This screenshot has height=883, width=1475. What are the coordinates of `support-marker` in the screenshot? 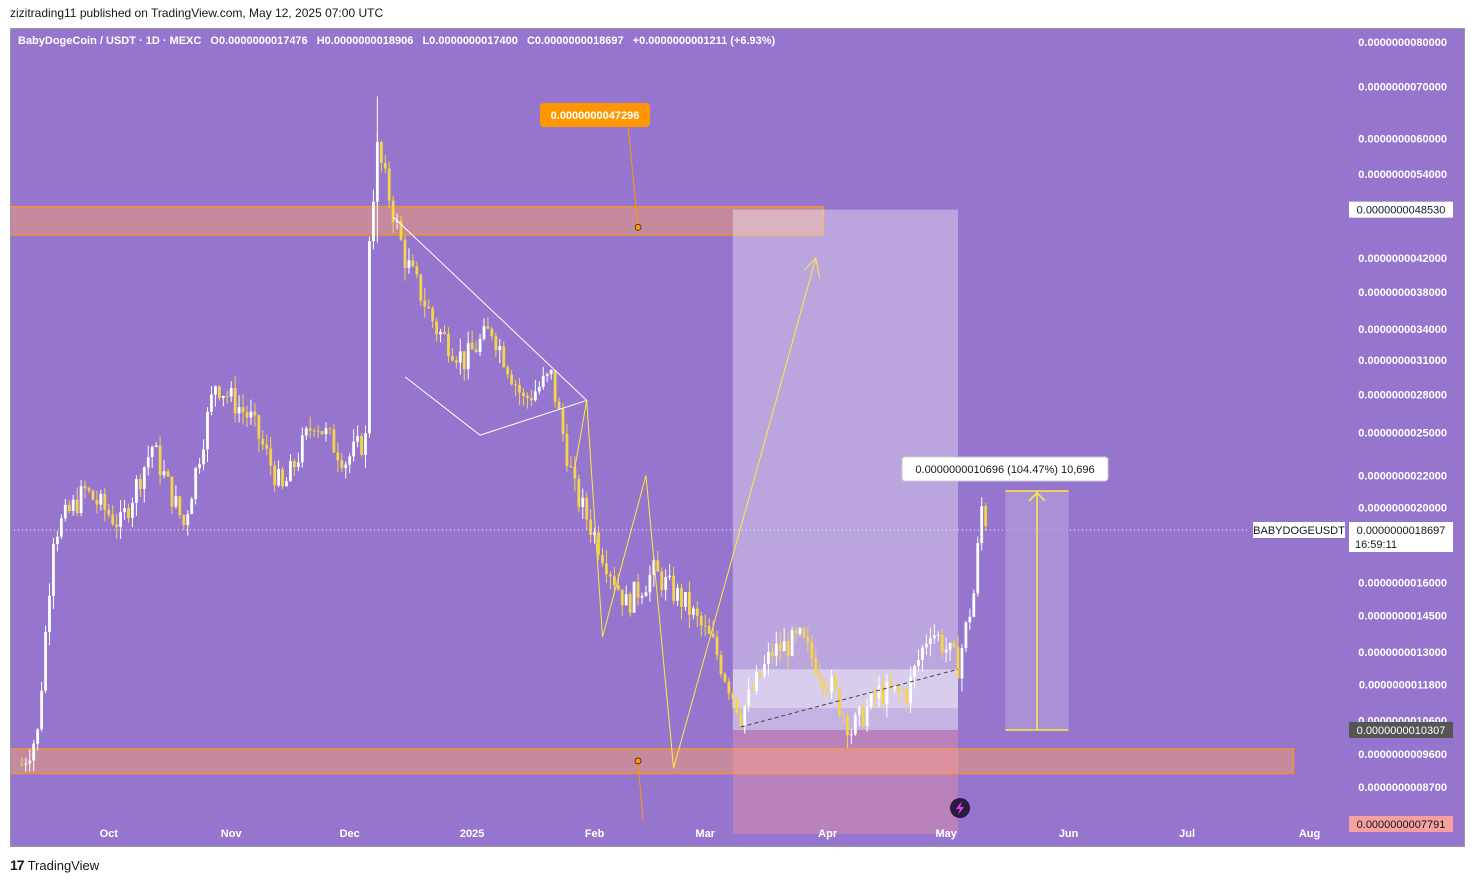 It's located at (638, 761).